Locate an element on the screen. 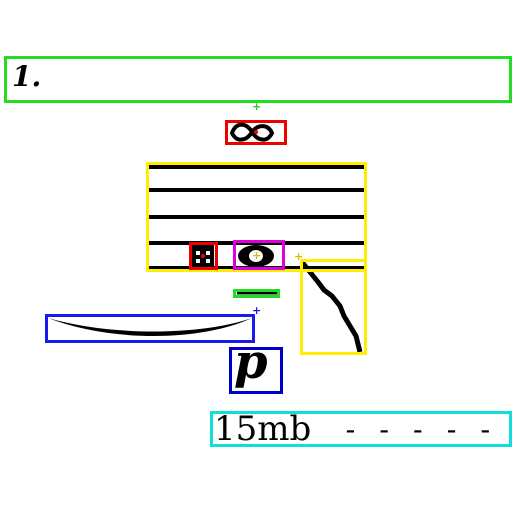 The height and width of the screenshot is (512, 512). measure-dashes: - - - - - is located at coordinates (418, 429).